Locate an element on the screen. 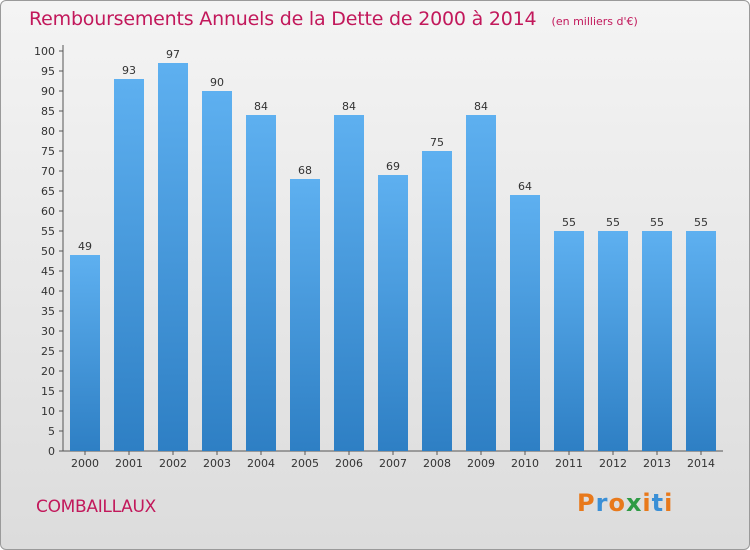 The height and width of the screenshot is (550, 750). y-tick-label: 25 is located at coordinates (48, 351).